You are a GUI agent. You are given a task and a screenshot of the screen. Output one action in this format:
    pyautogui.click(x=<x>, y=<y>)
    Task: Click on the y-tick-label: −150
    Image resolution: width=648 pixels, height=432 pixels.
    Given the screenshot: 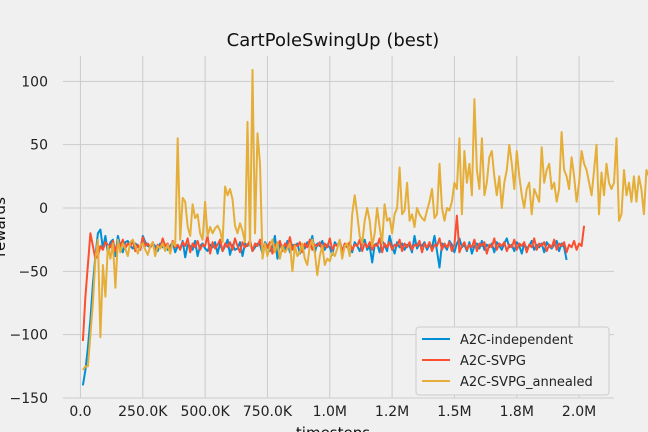 What is the action you would take?
    pyautogui.click(x=29, y=399)
    